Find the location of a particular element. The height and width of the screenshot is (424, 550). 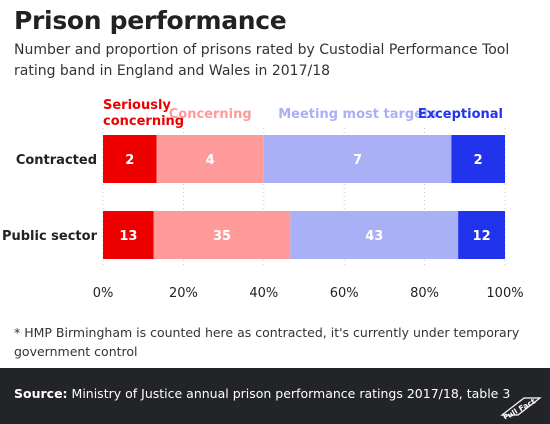

bar-segment-public-sector-seriously-concerning is located at coordinates (128, 235).